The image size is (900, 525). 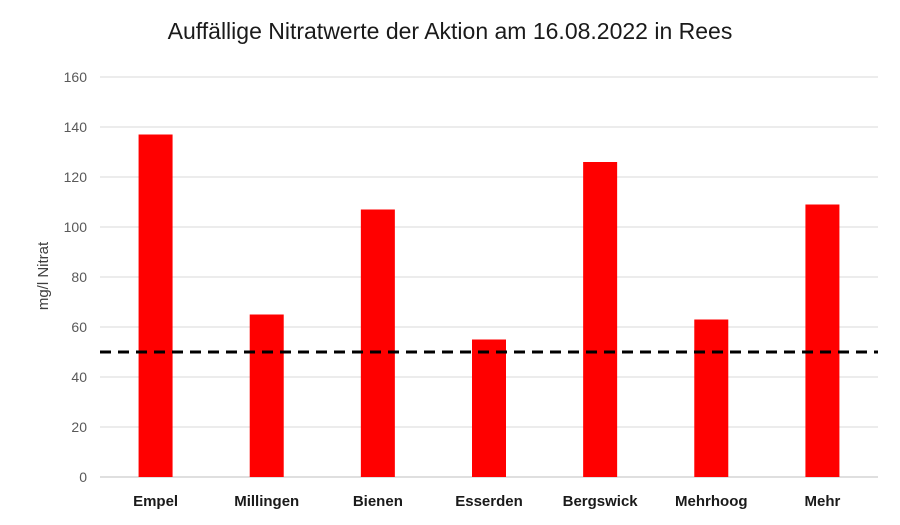 I want to click on x-tick-label: Mehrhoog, so click(x=711, y=501).